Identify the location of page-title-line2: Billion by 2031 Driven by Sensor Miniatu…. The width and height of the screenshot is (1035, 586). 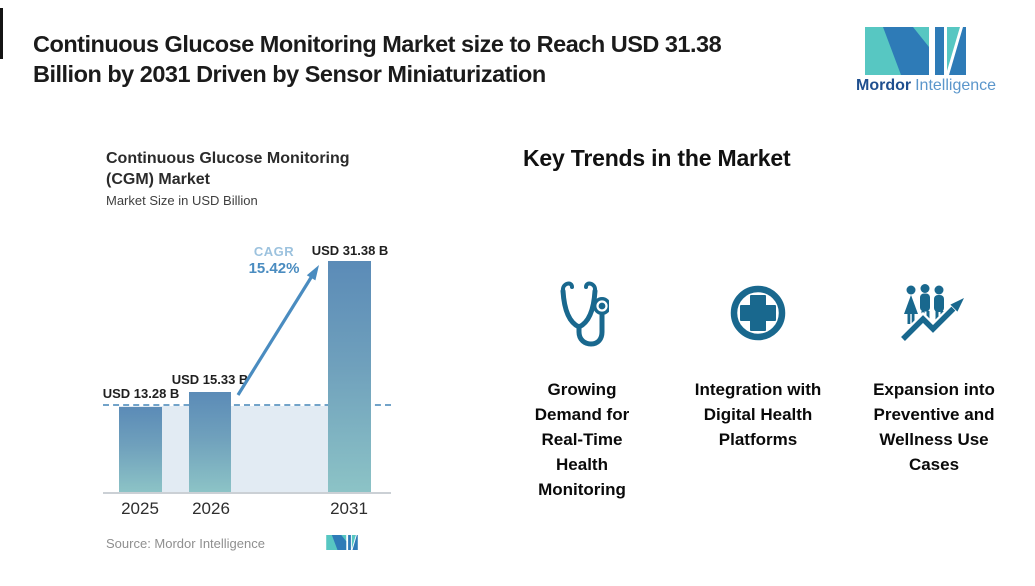
(289, 74).